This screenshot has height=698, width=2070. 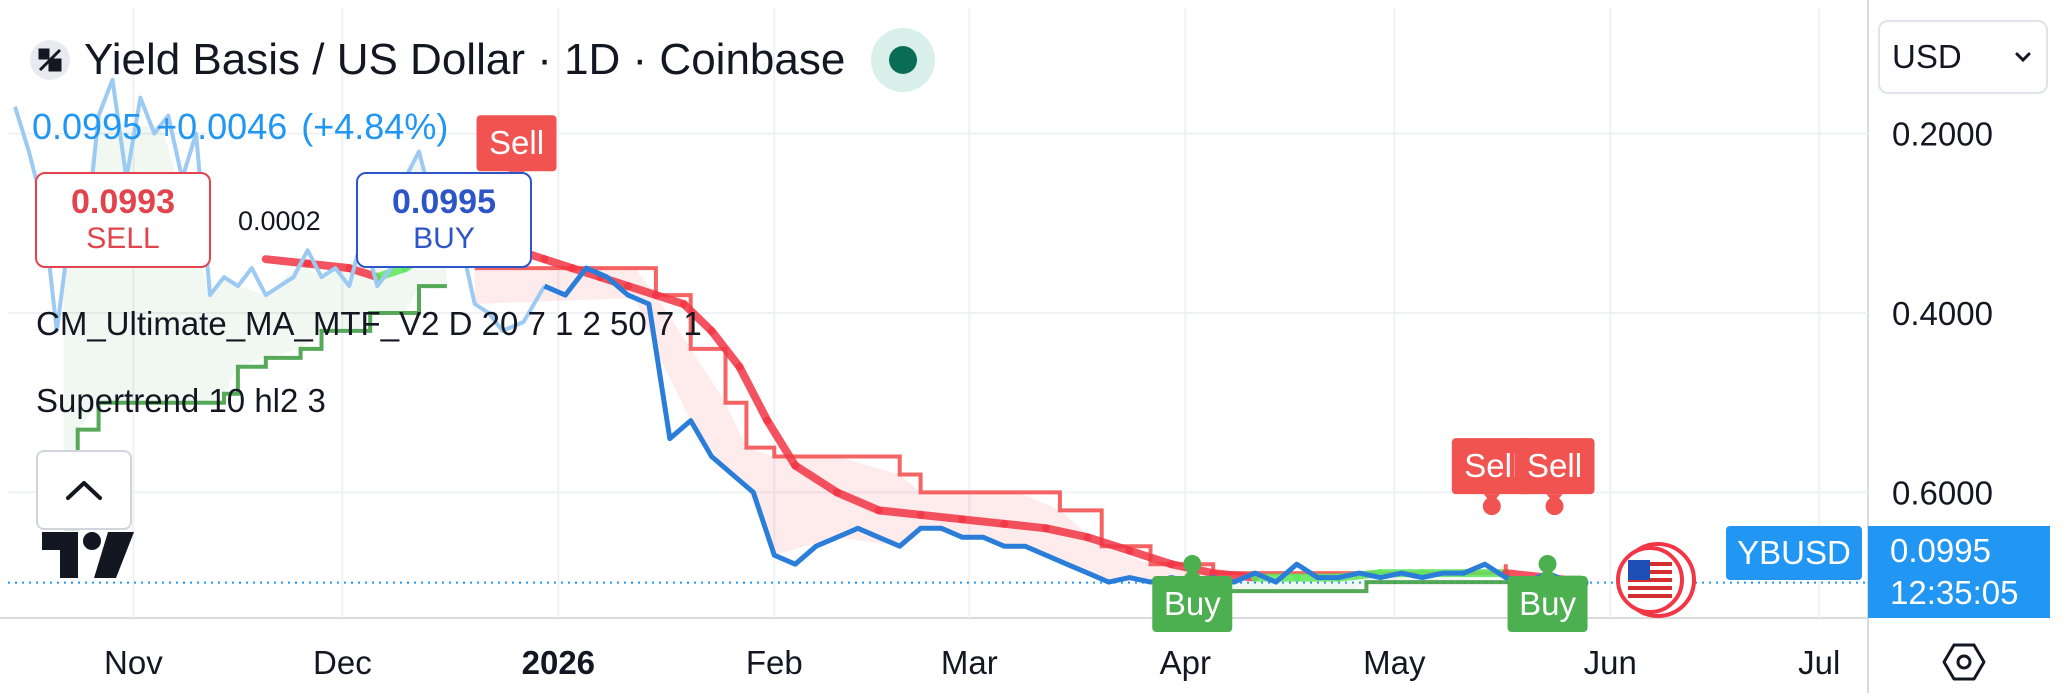 I want to click on symbol-price-tag: YBUSD, so click(x=1794, y=553).